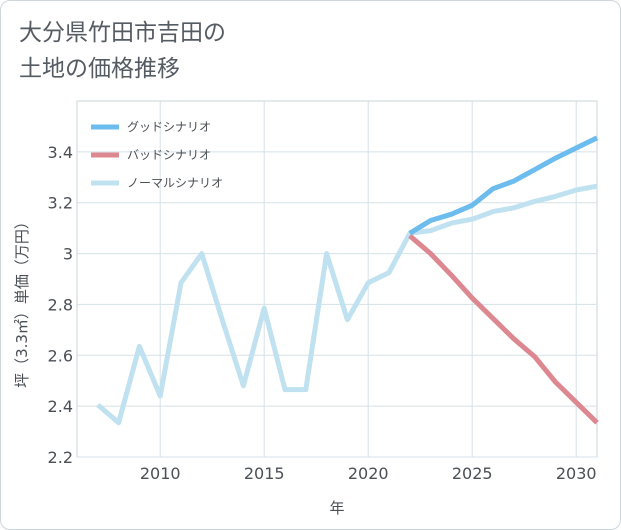  What do you see at coordinates (122, 51) in the screenshot?
I see `chart-title: 大分県竹田市吉田の 土地の価格推移` at bounding box center [122, 51].